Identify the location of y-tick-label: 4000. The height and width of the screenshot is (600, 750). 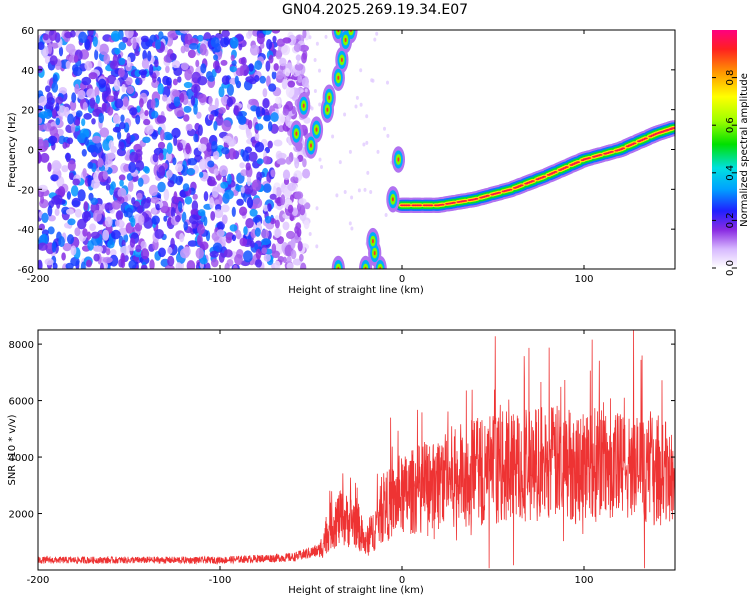
(21, 458).